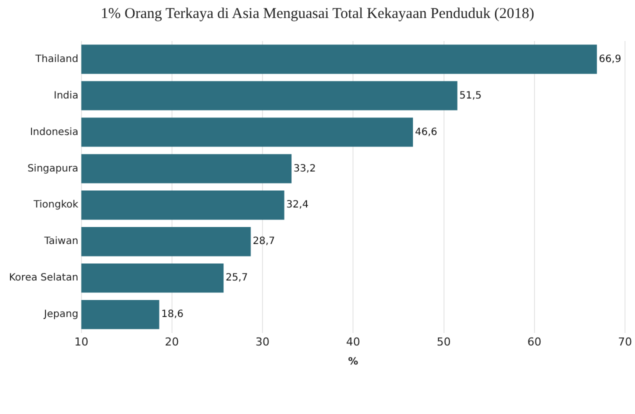 The height and width of the screenshot is (414, 635). What do you see at coordinates (171, 341) in the screenshot?
I see `x-tick-label: 20` at bounding box center [171, 341].